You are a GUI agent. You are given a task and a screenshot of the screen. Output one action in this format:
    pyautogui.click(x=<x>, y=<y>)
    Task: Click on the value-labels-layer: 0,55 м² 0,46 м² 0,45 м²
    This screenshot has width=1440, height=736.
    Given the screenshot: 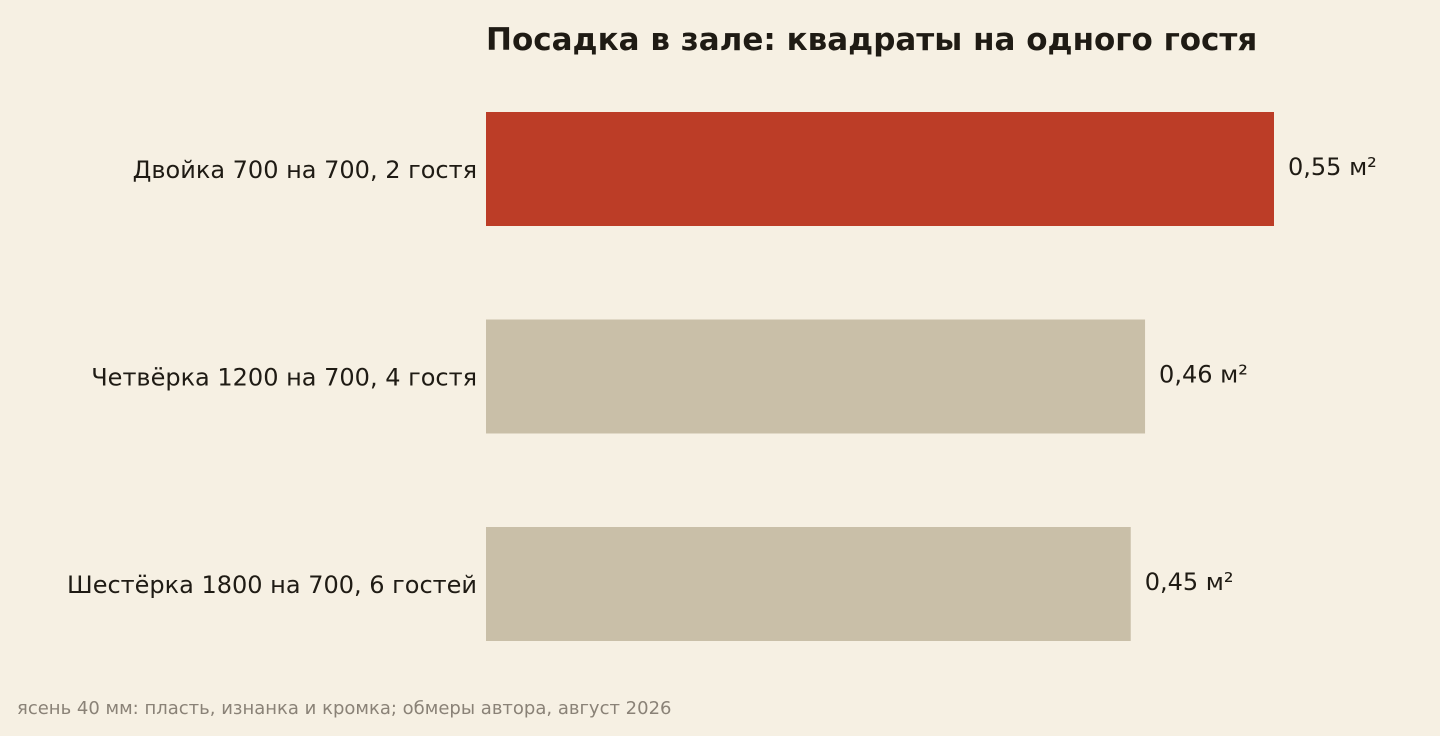 What is the action you would take?
    pyautogui.click(x=1261, y=374)
    